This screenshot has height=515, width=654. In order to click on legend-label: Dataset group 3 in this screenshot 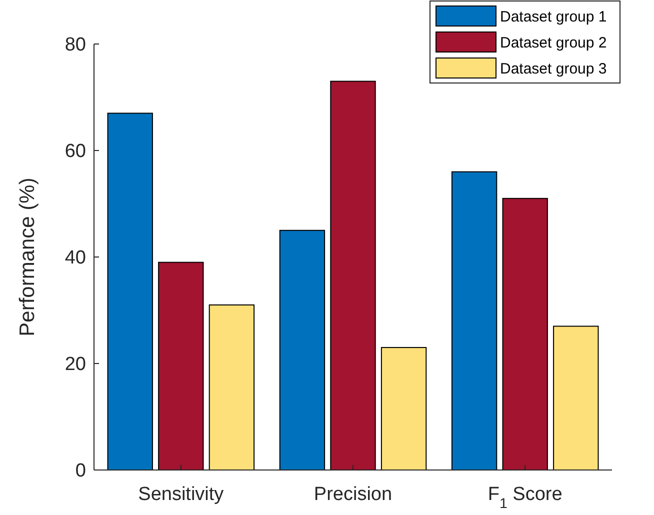, I will do `click(553, 69)`.